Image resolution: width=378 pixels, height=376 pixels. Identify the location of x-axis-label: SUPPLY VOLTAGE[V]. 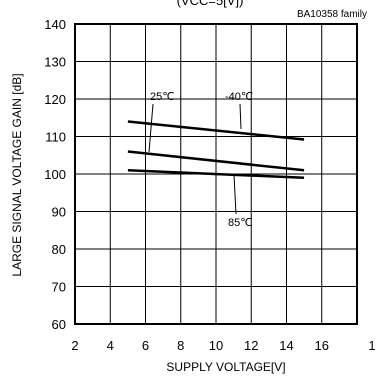
(225, 367).